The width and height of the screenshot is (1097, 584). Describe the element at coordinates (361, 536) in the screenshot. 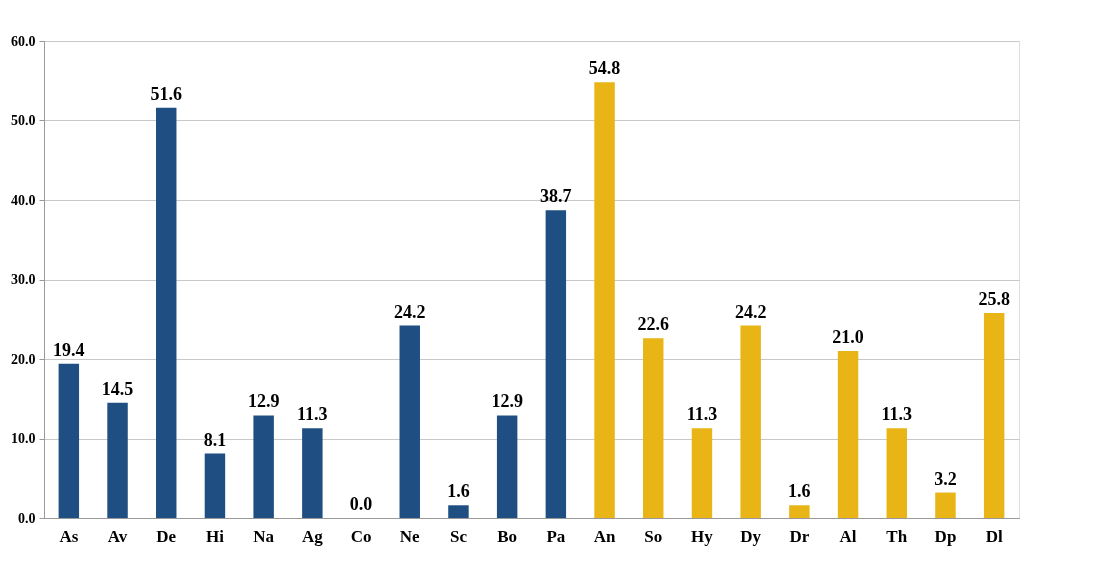

I see `x-tick-label: Co` at that location.